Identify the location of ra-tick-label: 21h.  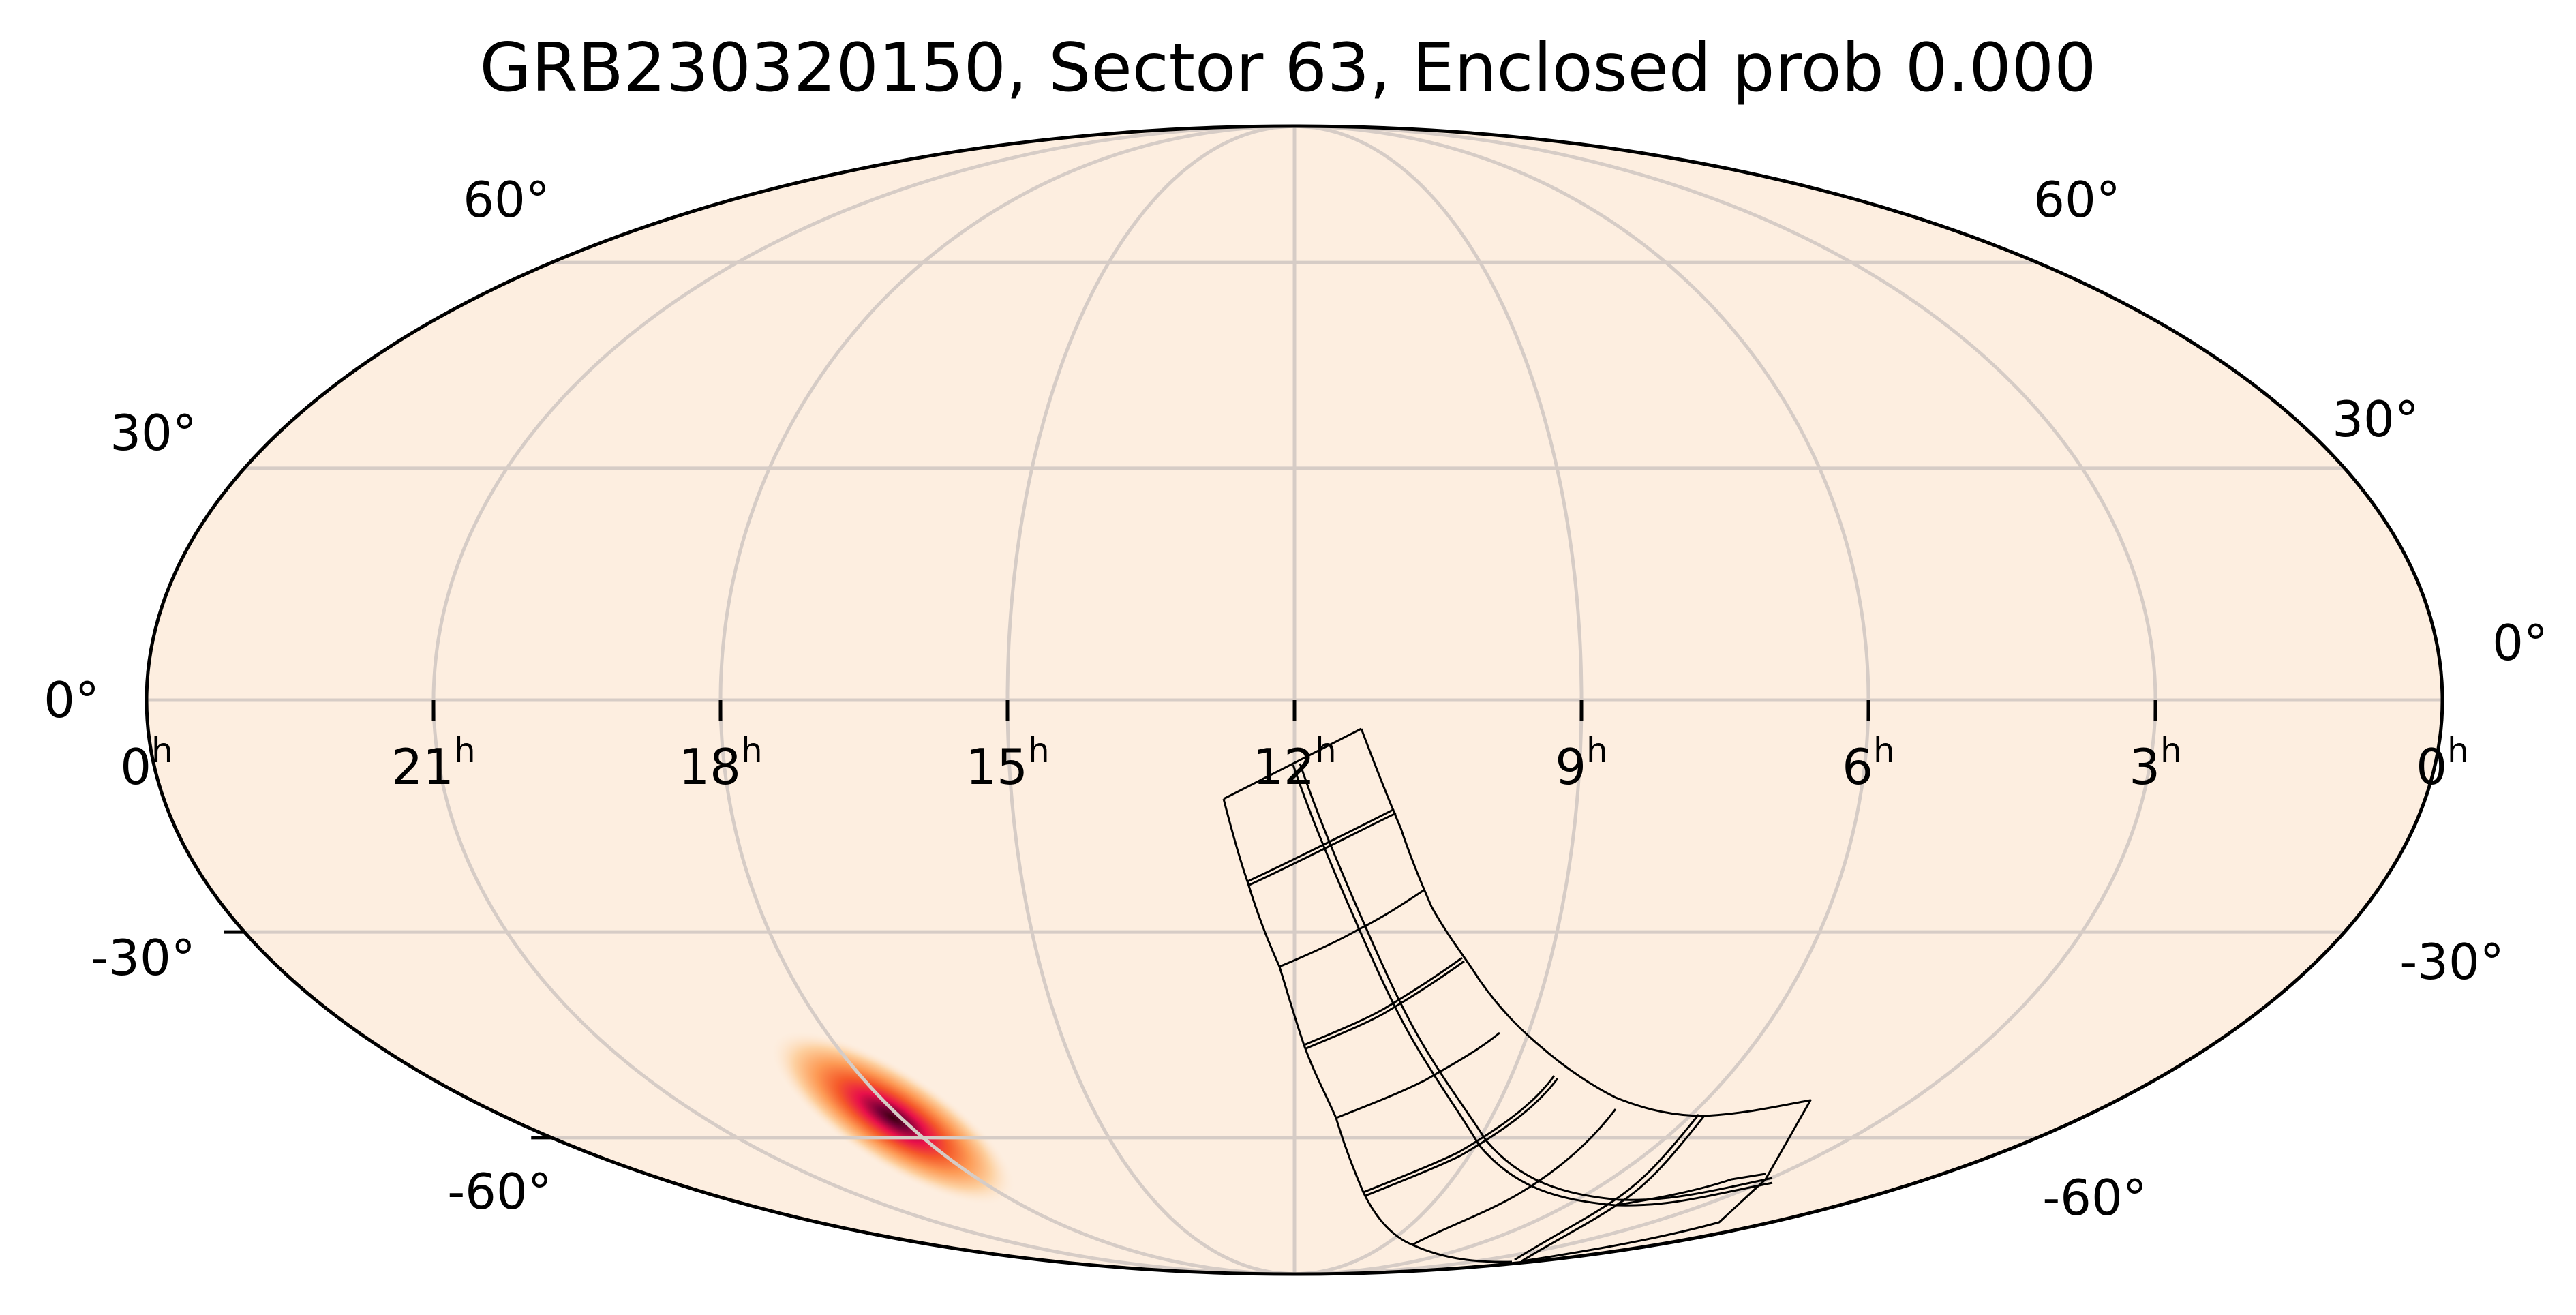
(433, 764).